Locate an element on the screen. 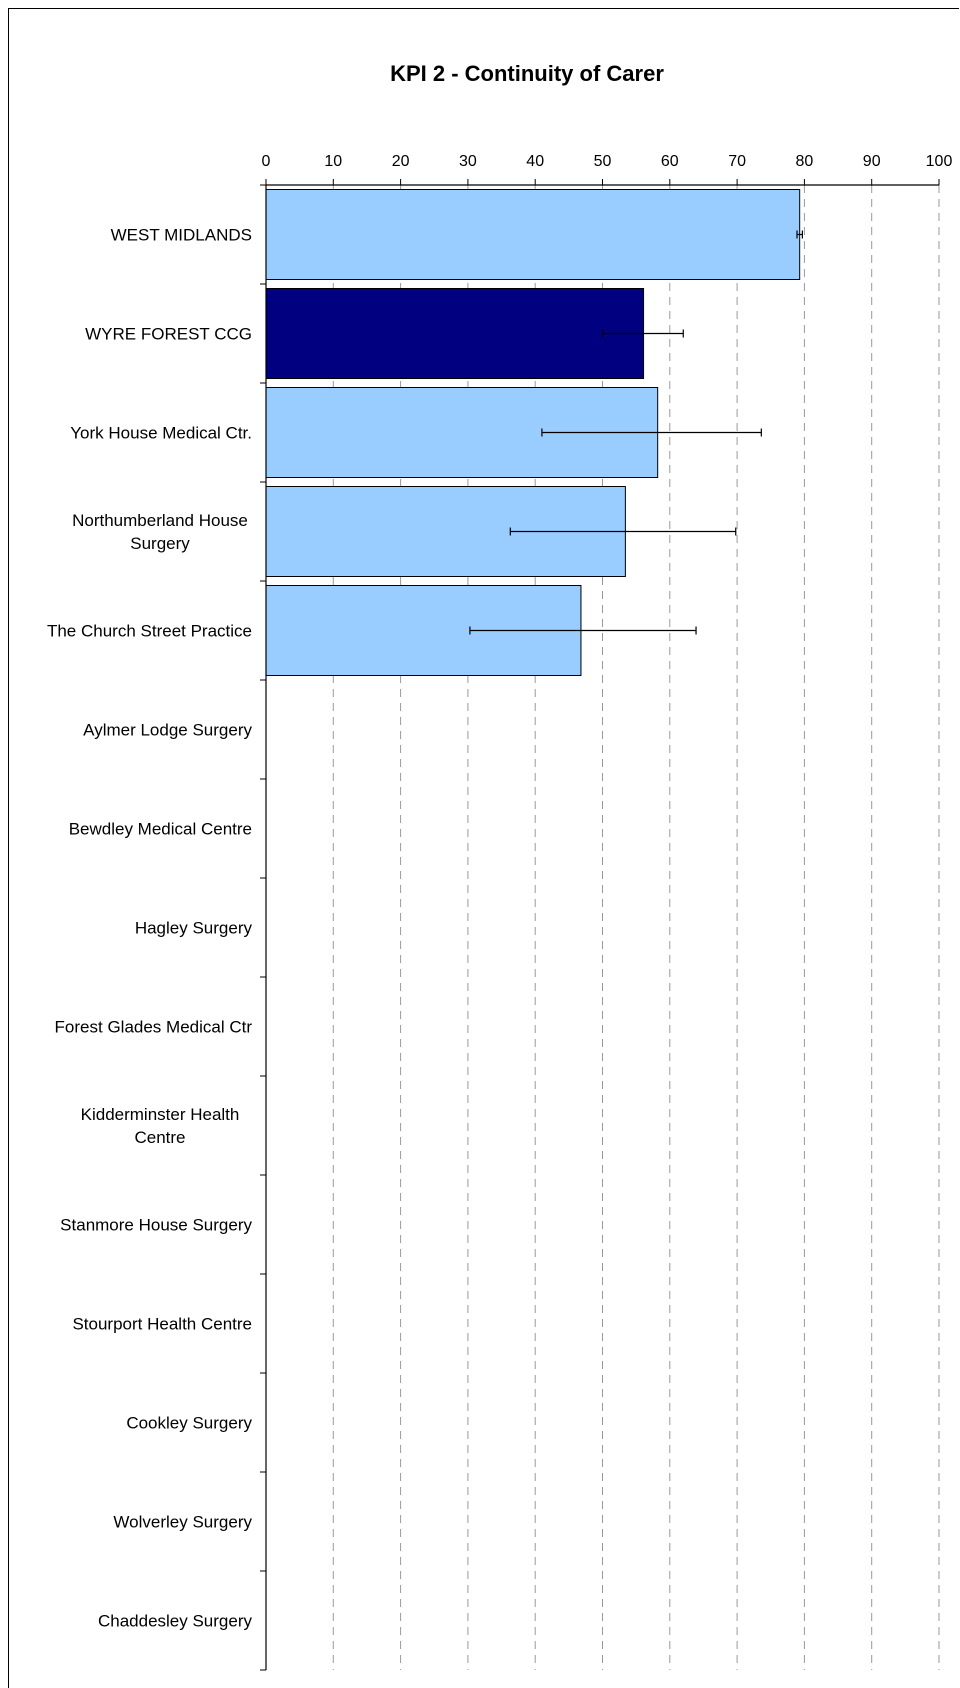 Image resolution: width=960 pixels, height=1688 pixels. category-label: Stanmore House Surgery is located at coordinates (156, 1225).